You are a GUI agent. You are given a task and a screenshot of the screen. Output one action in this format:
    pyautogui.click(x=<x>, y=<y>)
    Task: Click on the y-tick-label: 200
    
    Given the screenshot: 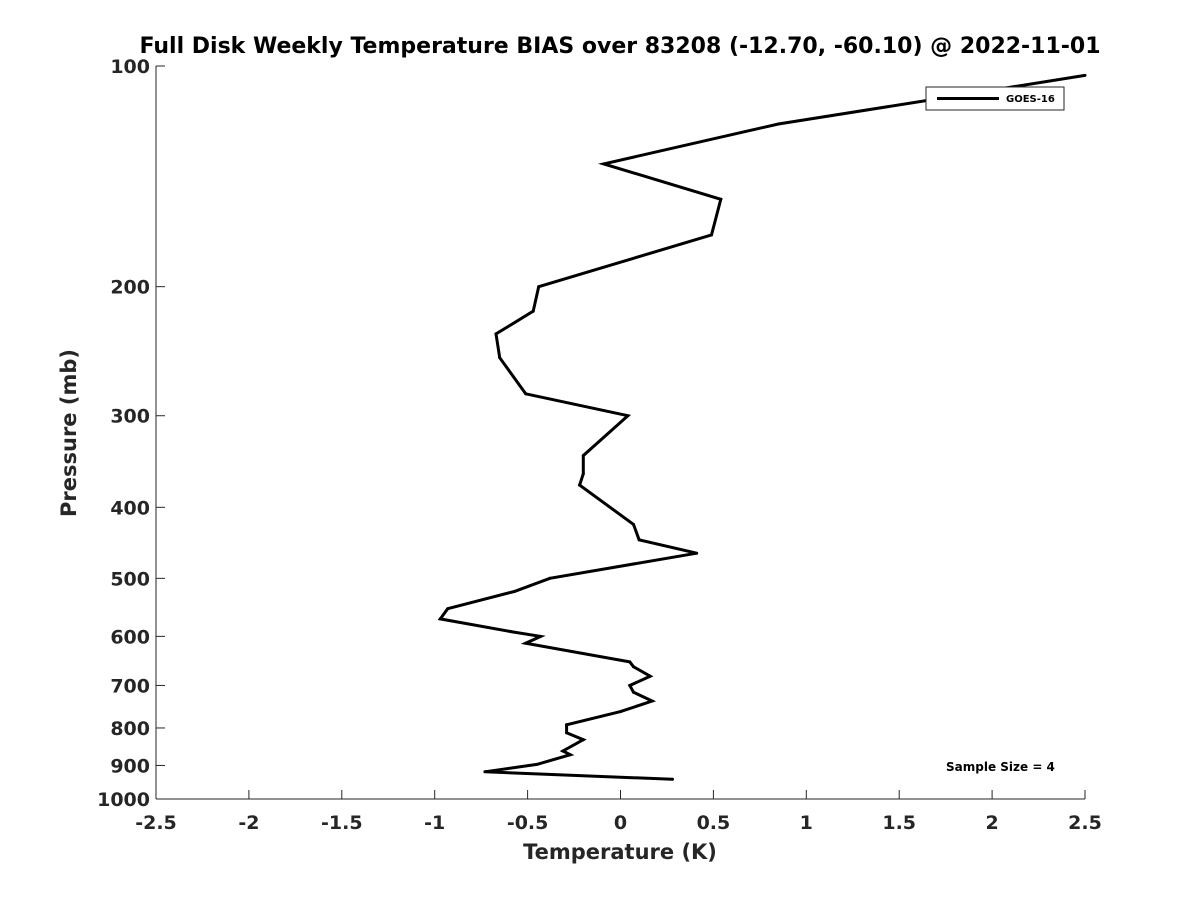 What is the action you would take?
    pyautogui.click(x=130, y=288)
    